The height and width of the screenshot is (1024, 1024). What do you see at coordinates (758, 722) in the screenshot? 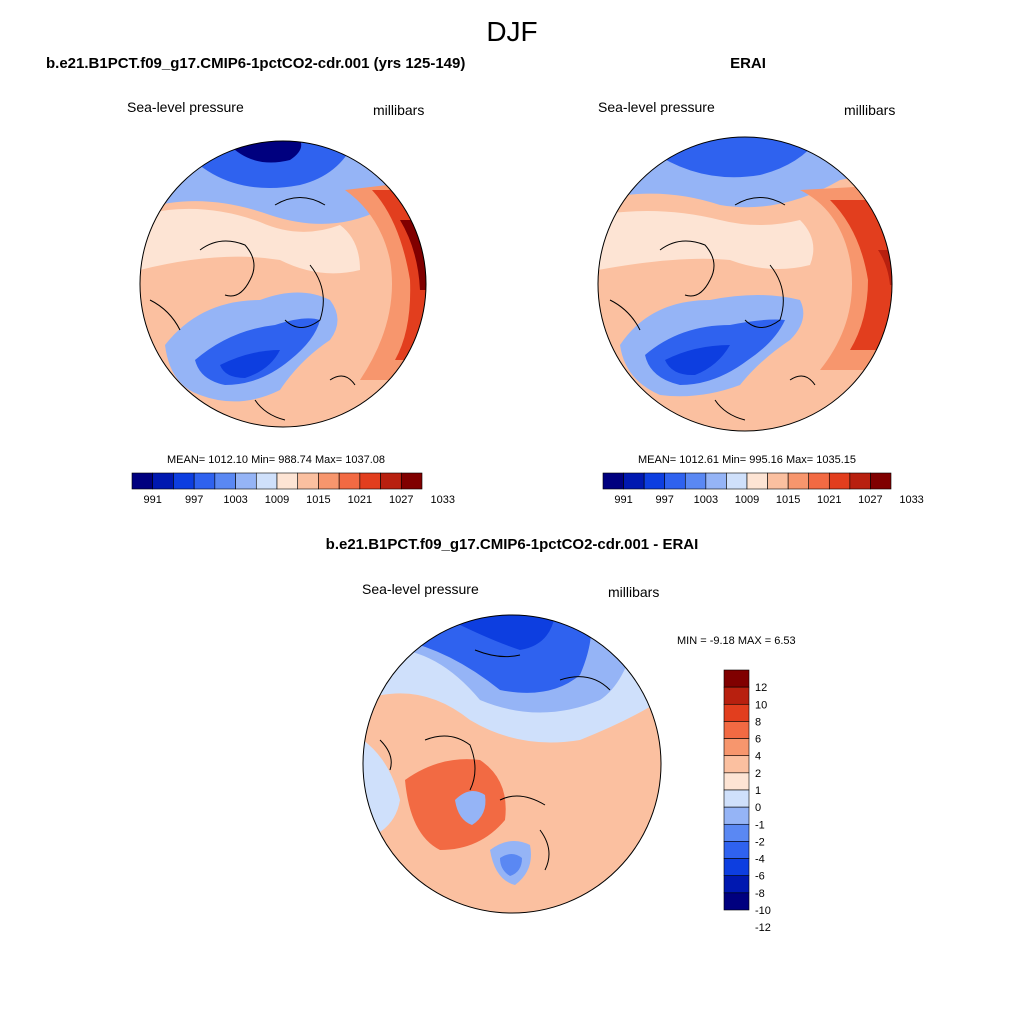
I see `colorbar-tick-label: 8` at bounding box center [758, 722].